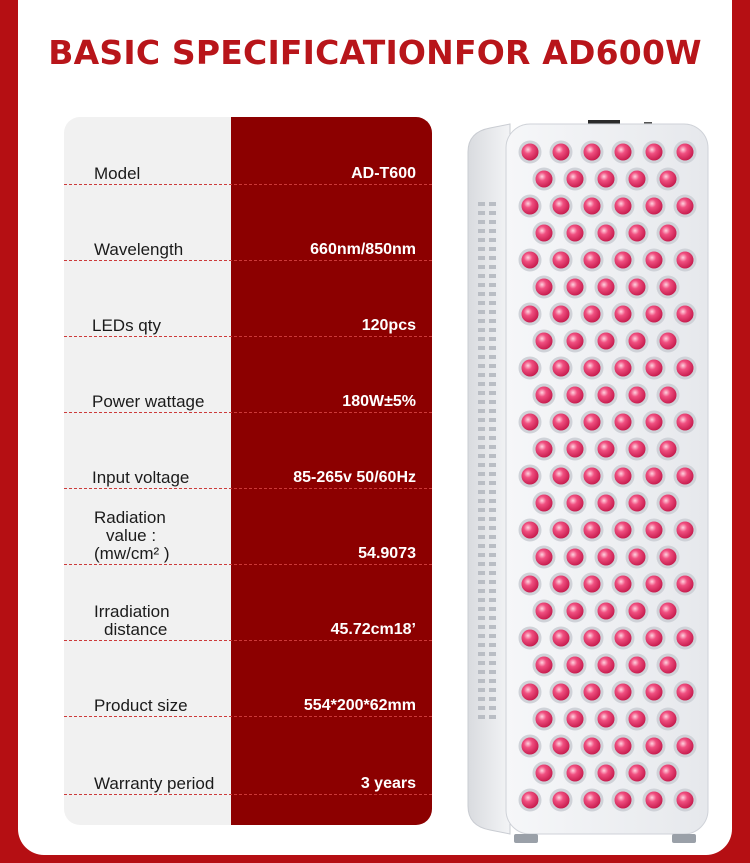 The width and height of the screenshot is (750, 863). Describe the element at coordinates (379, 401) in the screenshot. I see `spec-value: 180W±5%` at that location.